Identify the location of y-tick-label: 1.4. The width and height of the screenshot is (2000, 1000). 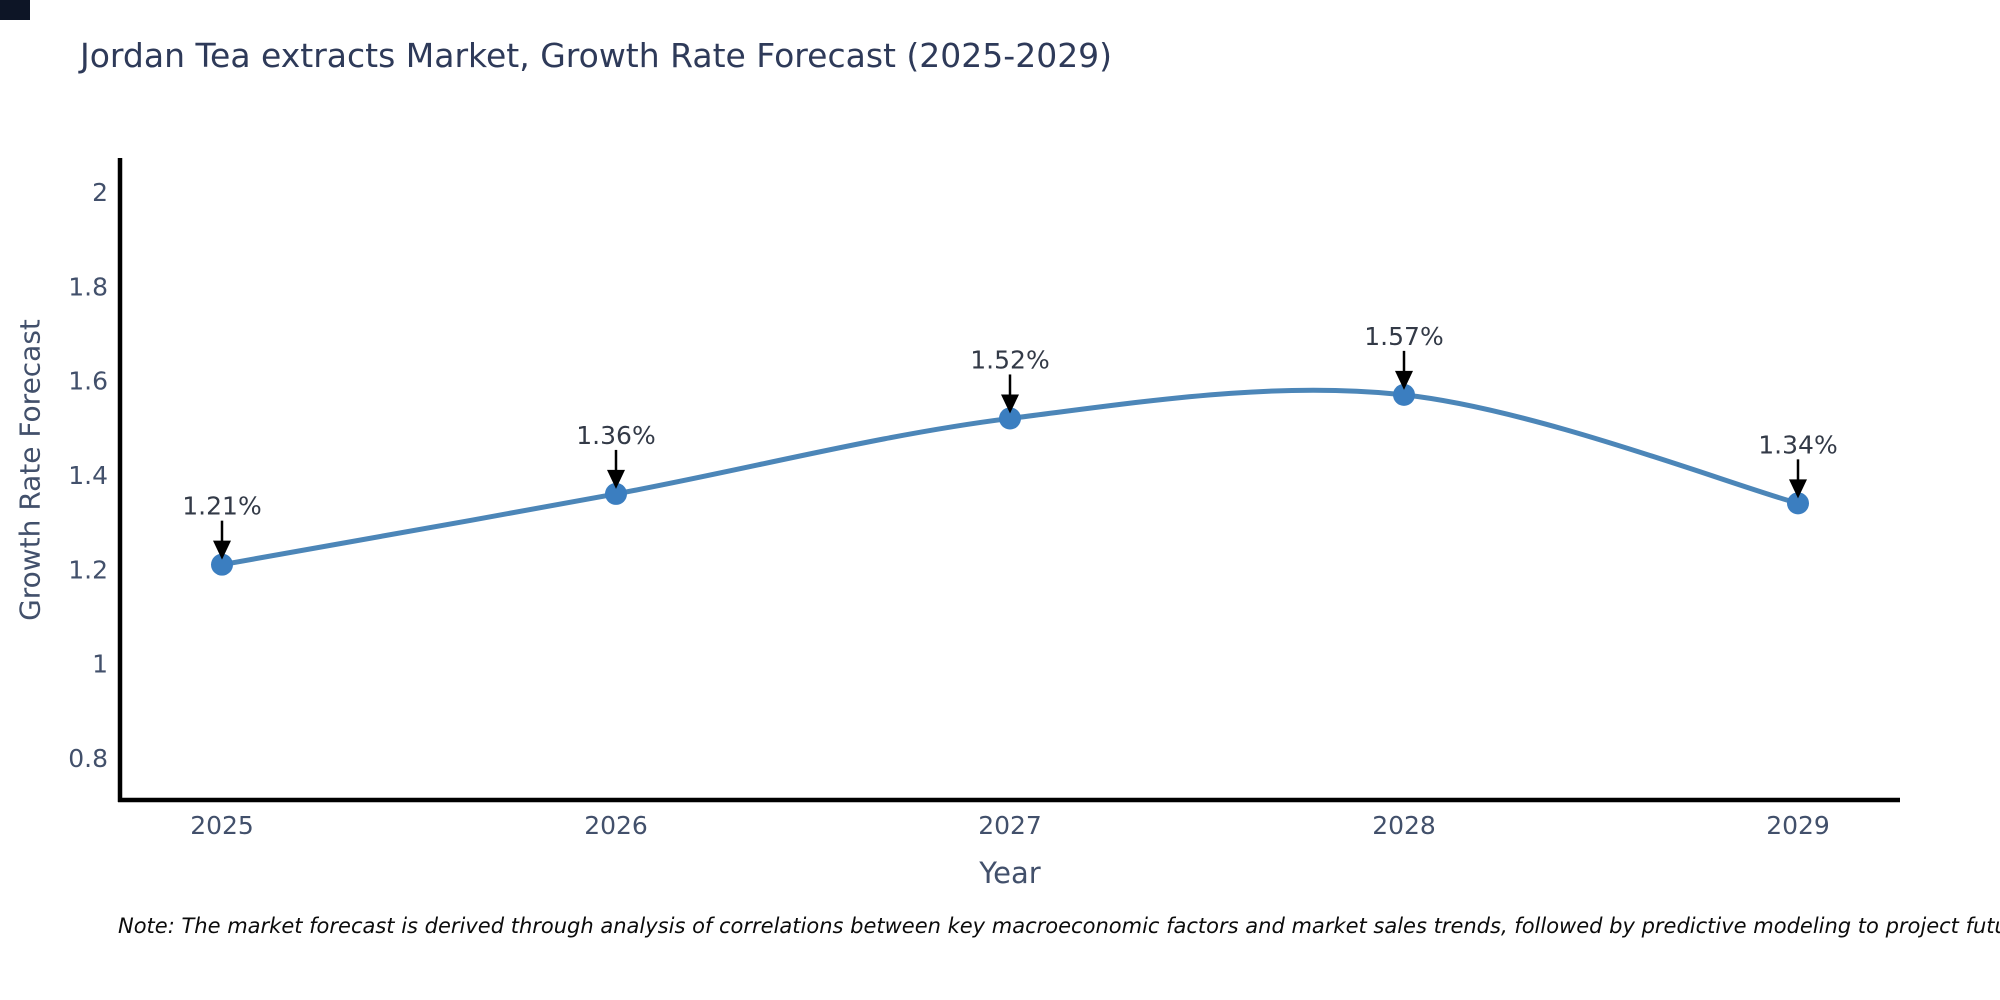
(88, 475).